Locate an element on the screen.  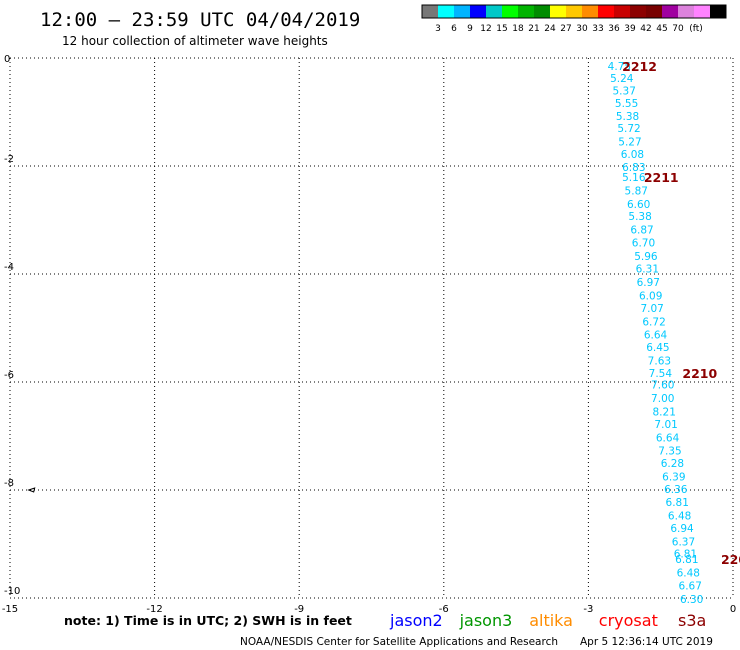
pass-number-label: 2211 is located at coordinates (661, 177).